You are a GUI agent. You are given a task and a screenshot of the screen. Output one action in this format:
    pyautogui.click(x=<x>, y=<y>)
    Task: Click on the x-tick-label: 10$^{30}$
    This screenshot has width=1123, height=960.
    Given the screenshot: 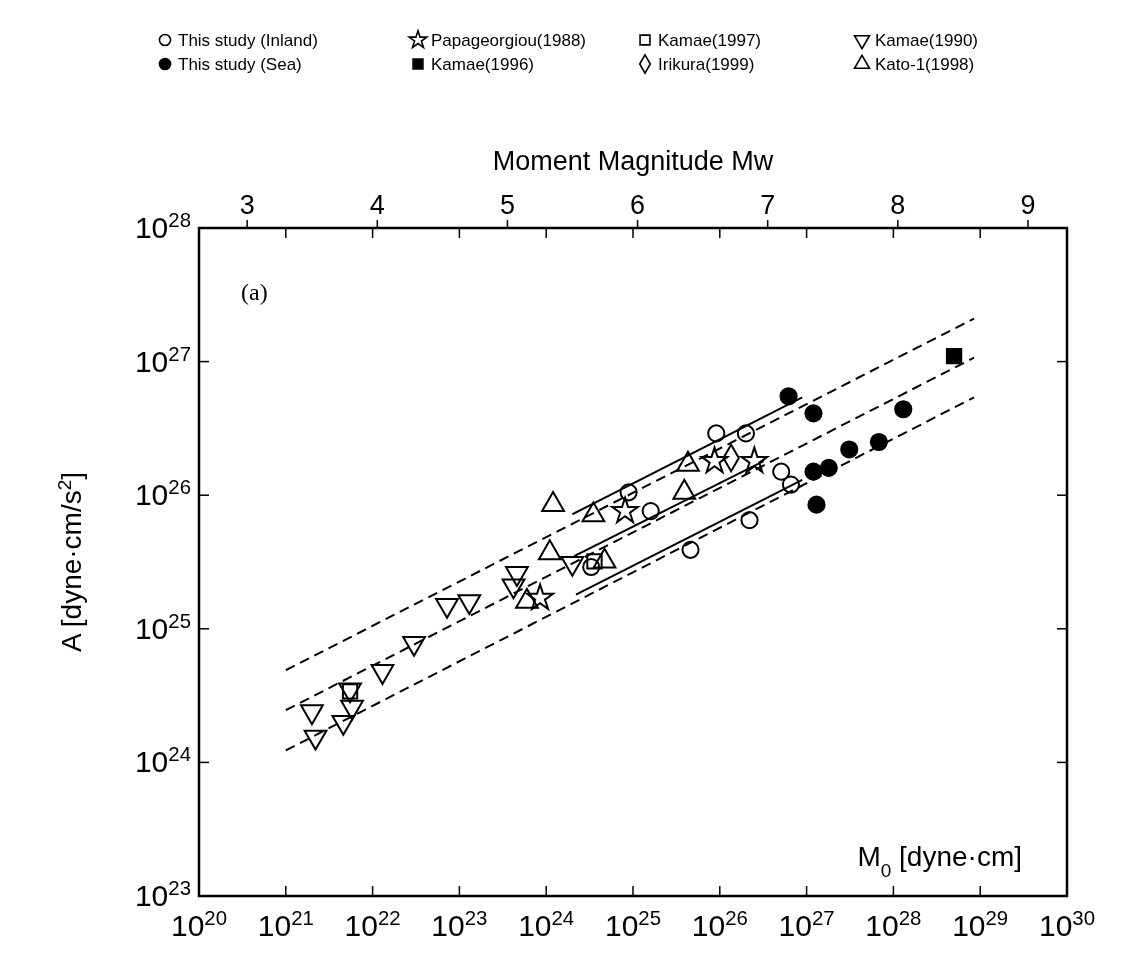 What is the action you would take?
    pyautogui.click(x=1067, y=924)
    